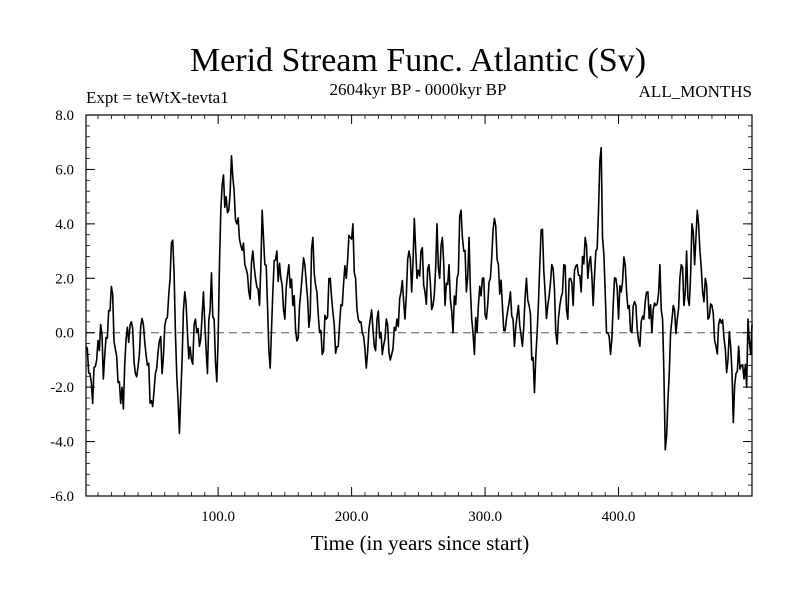 This screenshot has width=800, height=600. I want to click on y-tick-label: 2.0, so click(64, 279).